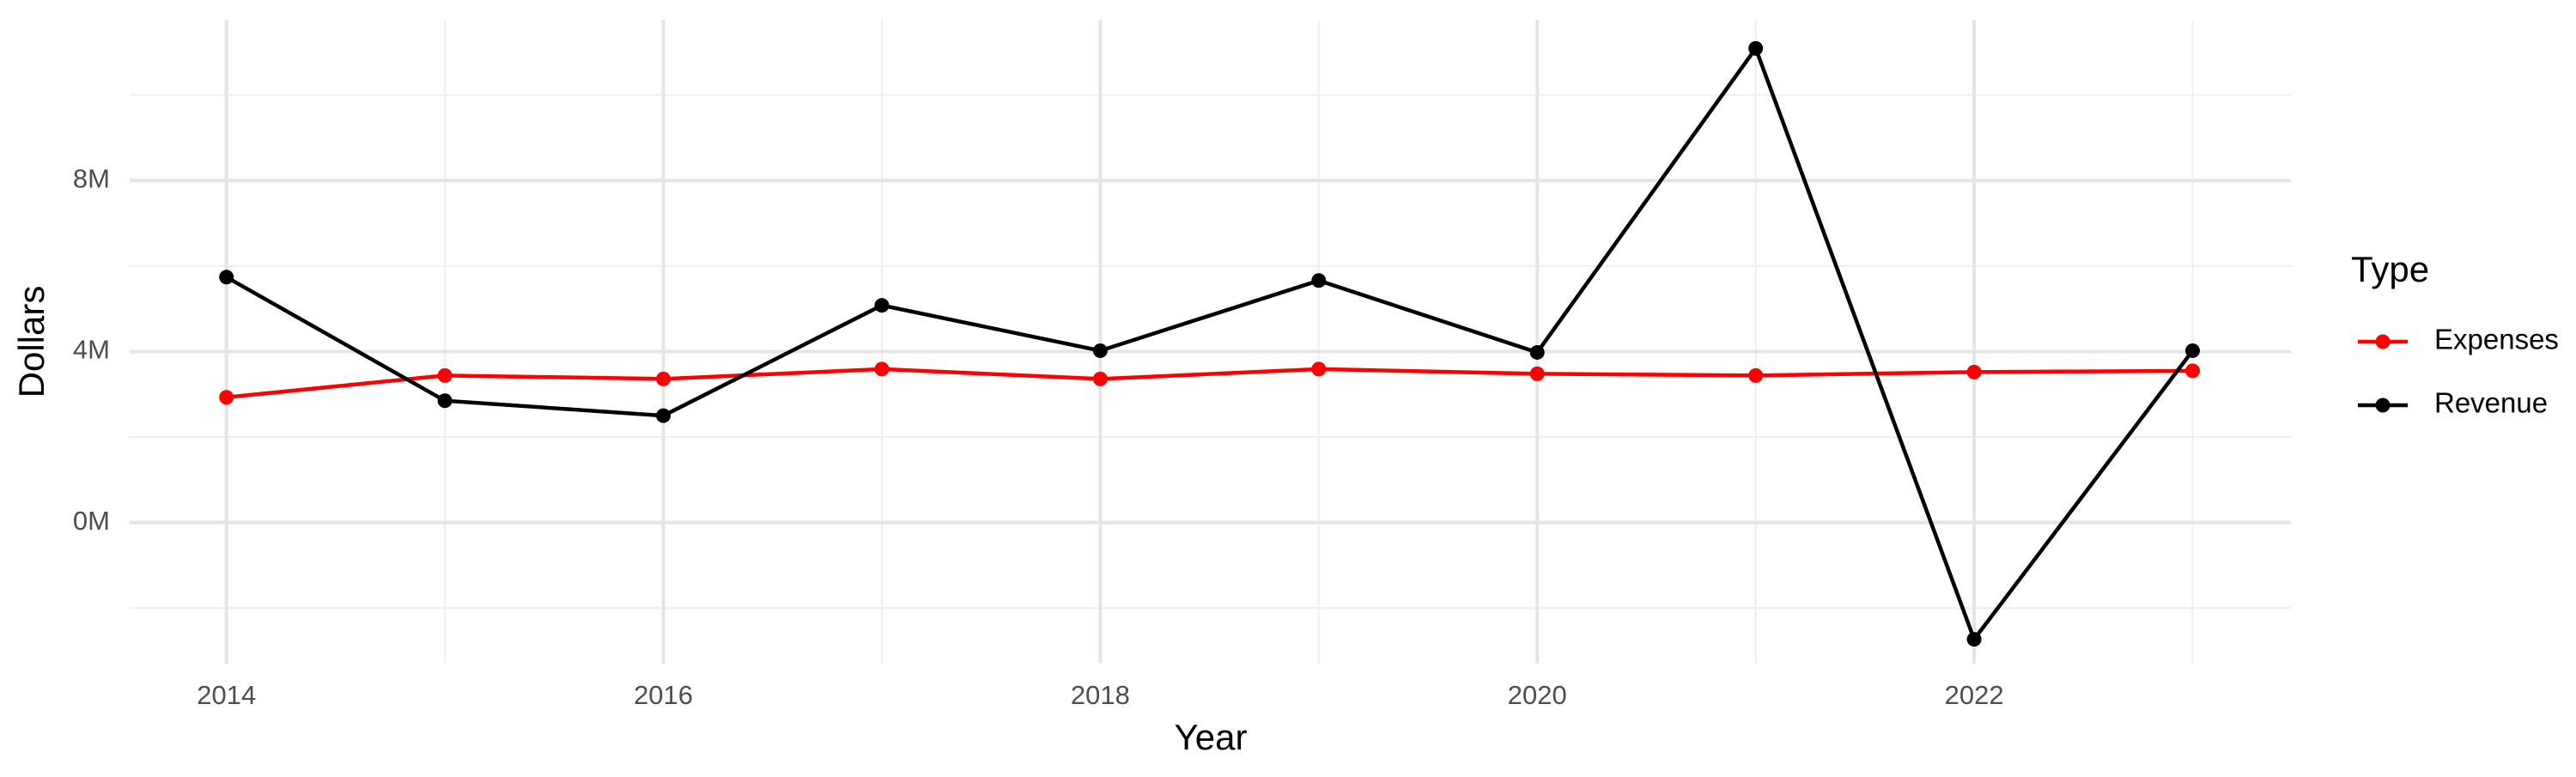  What do you see at coordinates (2491, 403) in the screenshot?
I see `legend-label: Revenue` at bounding box center [2491, 403].